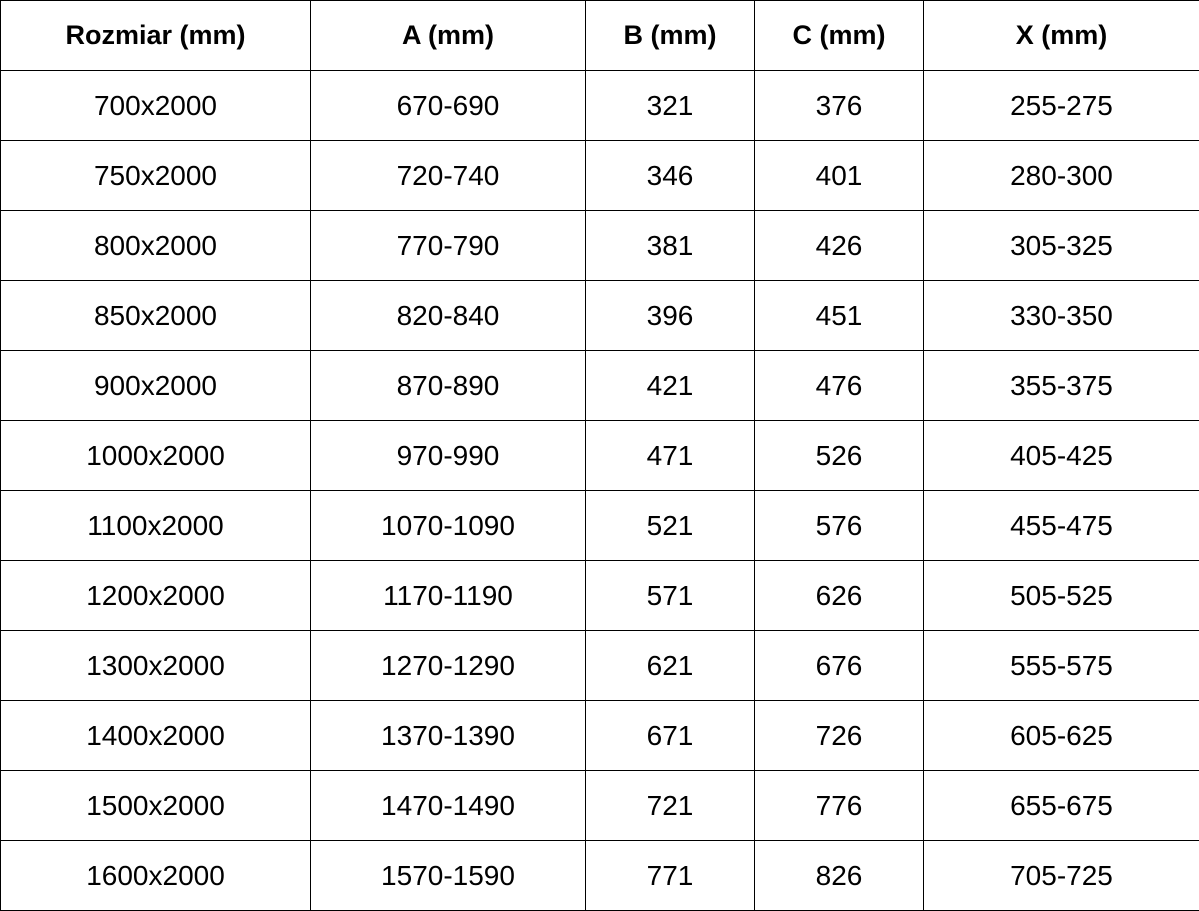 The height and width of the screenshot is (911, 1199). Describe the element at coordinates (1061, 245) in the screenshot. I see `cell-x: 305-325` at that location.